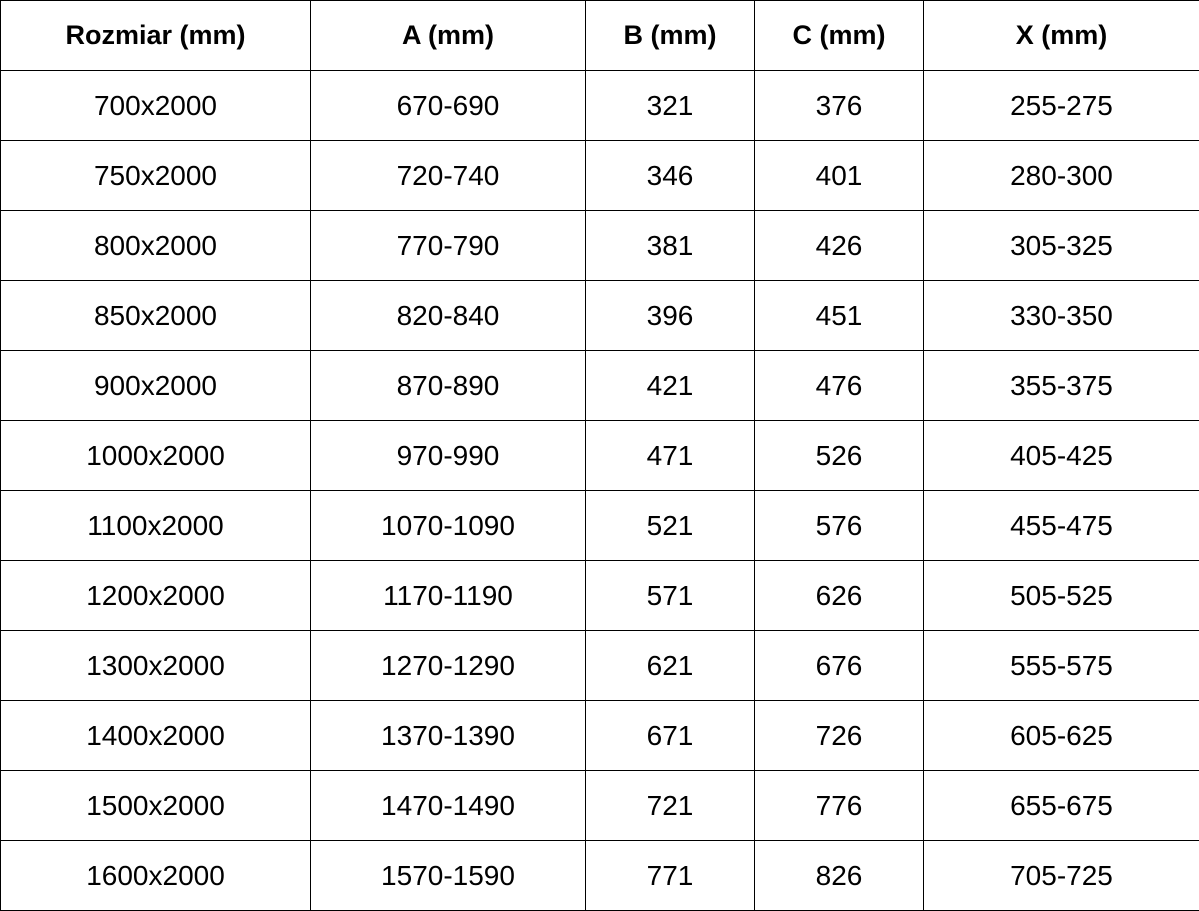 The height and width of the screenshot is (911, 1199). Describe the element at coordinates (1061, 245) in the screenshot. I see `cell-x: 305-325` at that location.